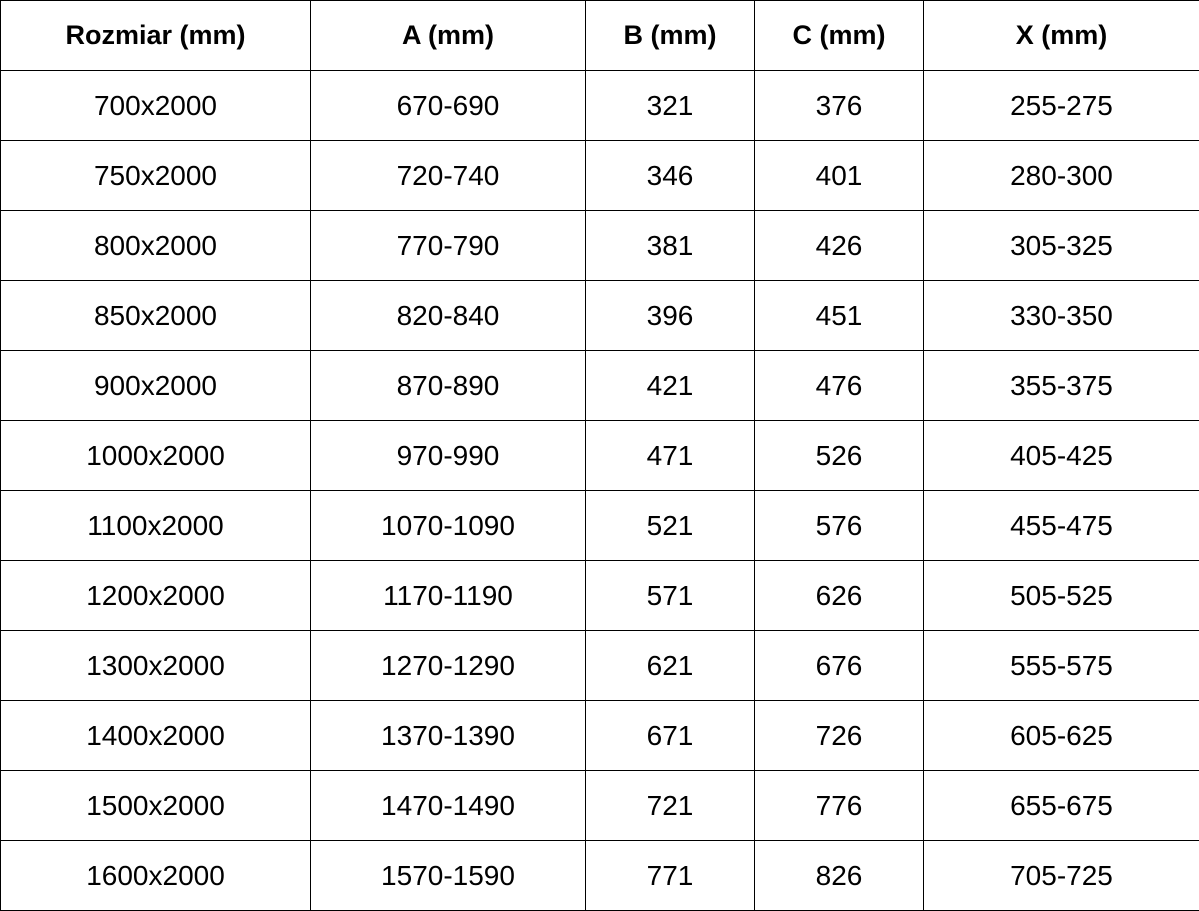 The height and width of the screenshot is (911, 1199). Describe the element at coordinates (1061, 245) in the screenshot. I see `cell-x: 305-325` at that location.